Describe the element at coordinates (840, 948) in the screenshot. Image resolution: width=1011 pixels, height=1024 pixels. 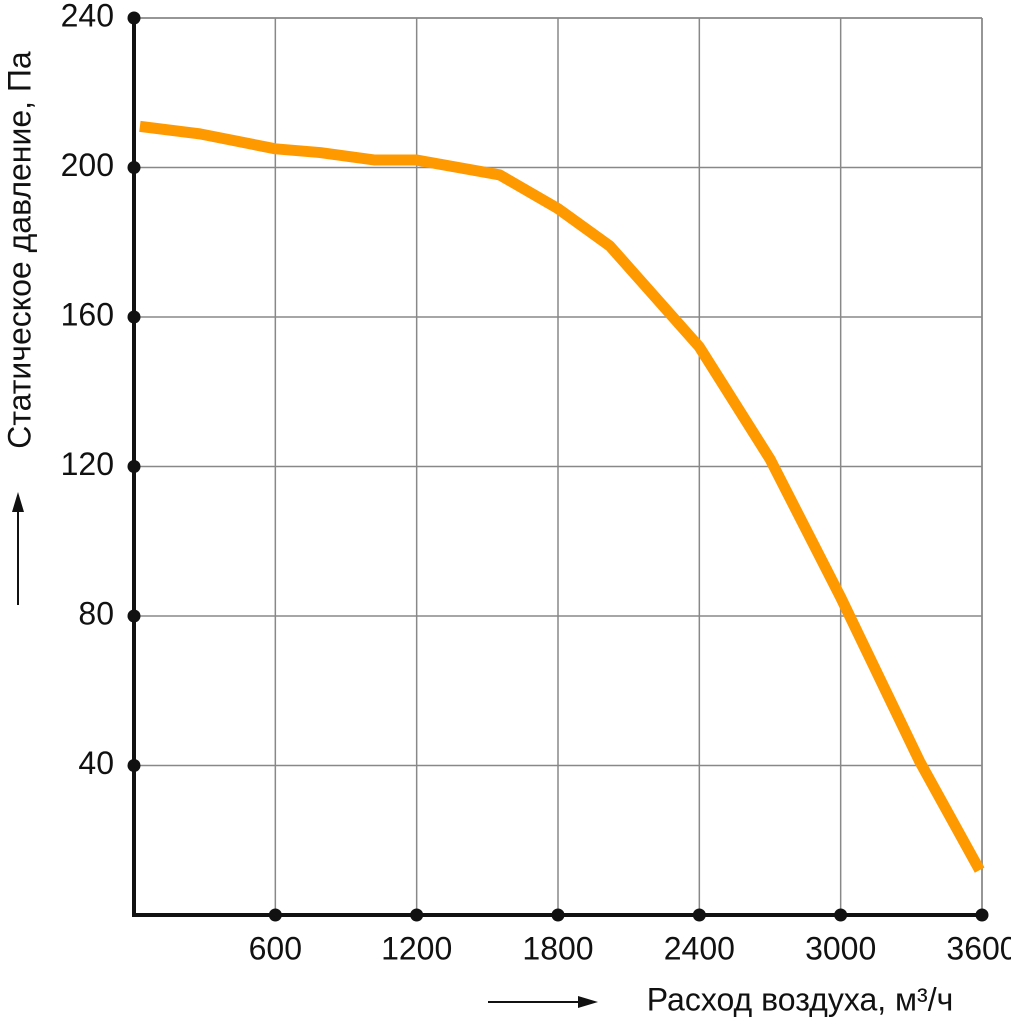
I see `x-tick-label: 3000` at that location.